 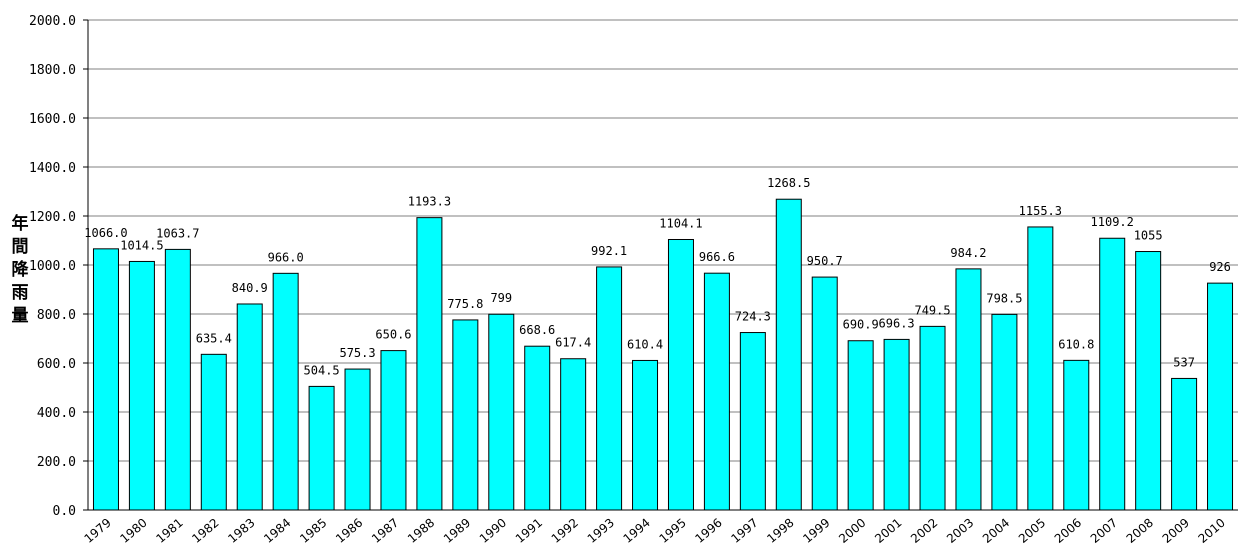 What do you see at coordinates (241, 531) in the screenshot?
I see `x-tick-label-1983: 1983` at bounding box center [241, 531].